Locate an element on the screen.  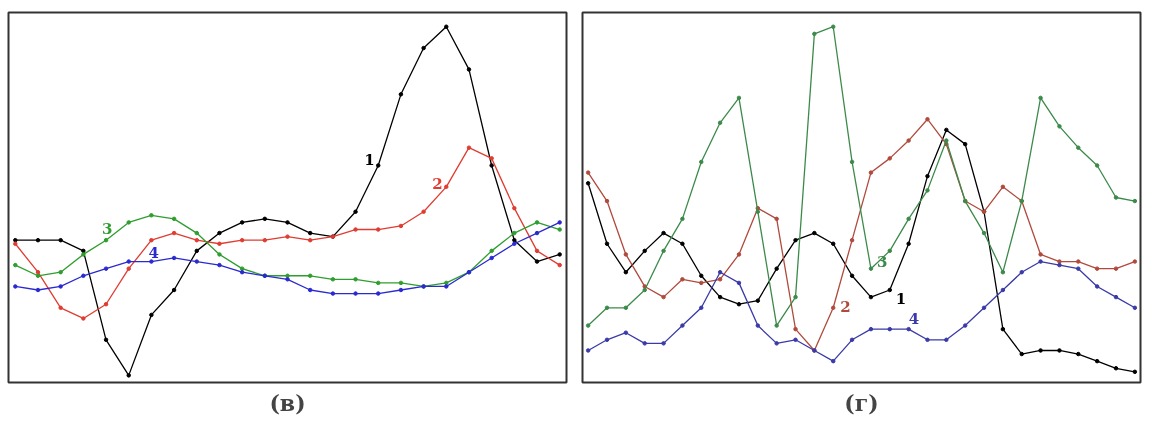
series-label: 3 is located at coordinates (882, 261).